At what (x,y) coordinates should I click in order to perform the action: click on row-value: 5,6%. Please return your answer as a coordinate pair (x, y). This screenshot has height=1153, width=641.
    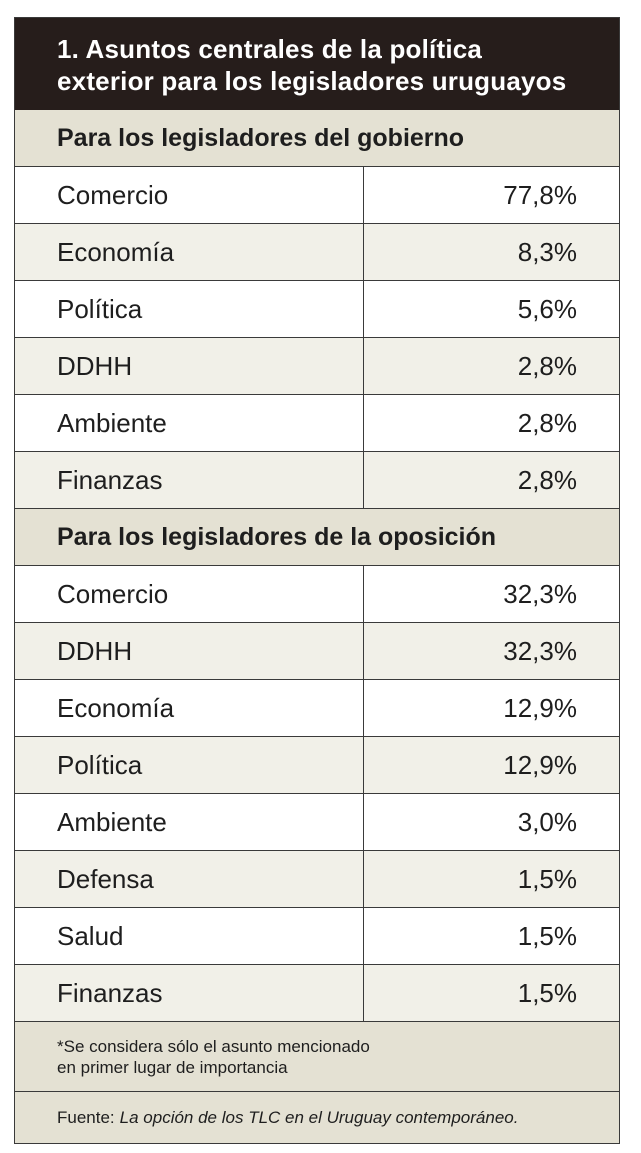
    Looking at the image, I should click on (547, 308).